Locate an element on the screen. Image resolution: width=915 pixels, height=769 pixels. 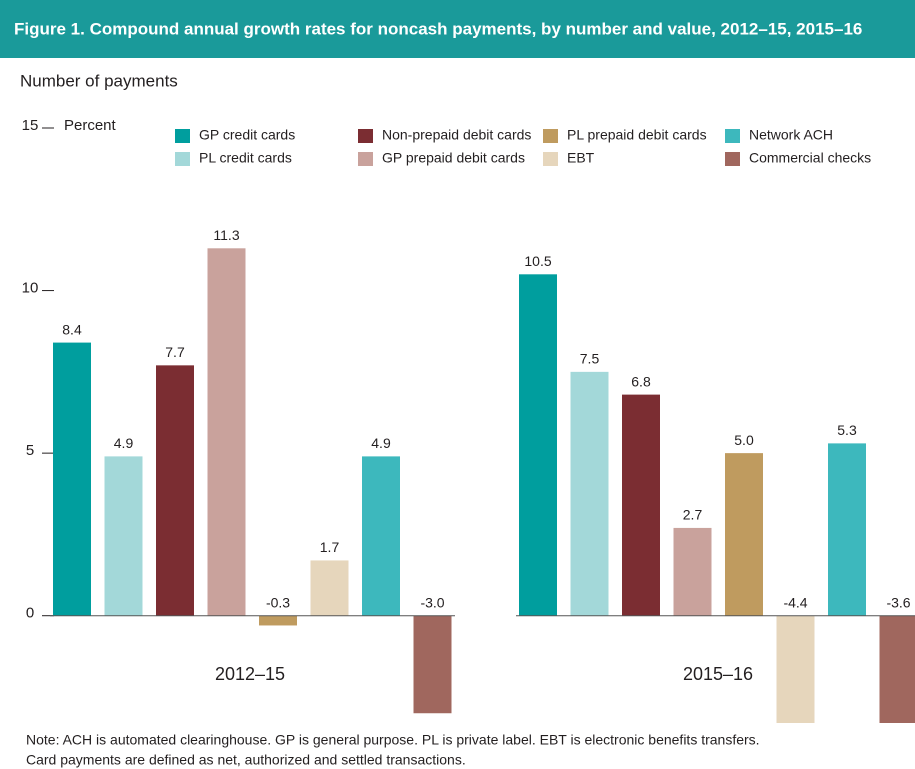
x-tick-label: 2015–16 is located at coordinates (718, 674).